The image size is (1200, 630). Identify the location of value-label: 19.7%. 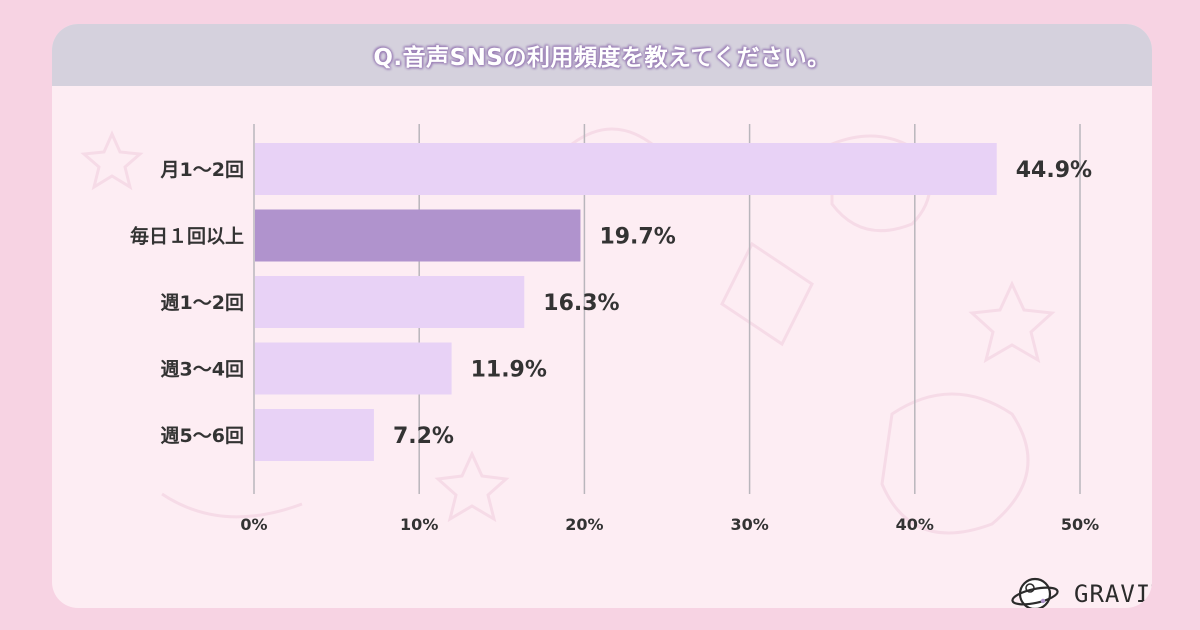
(637, 237).